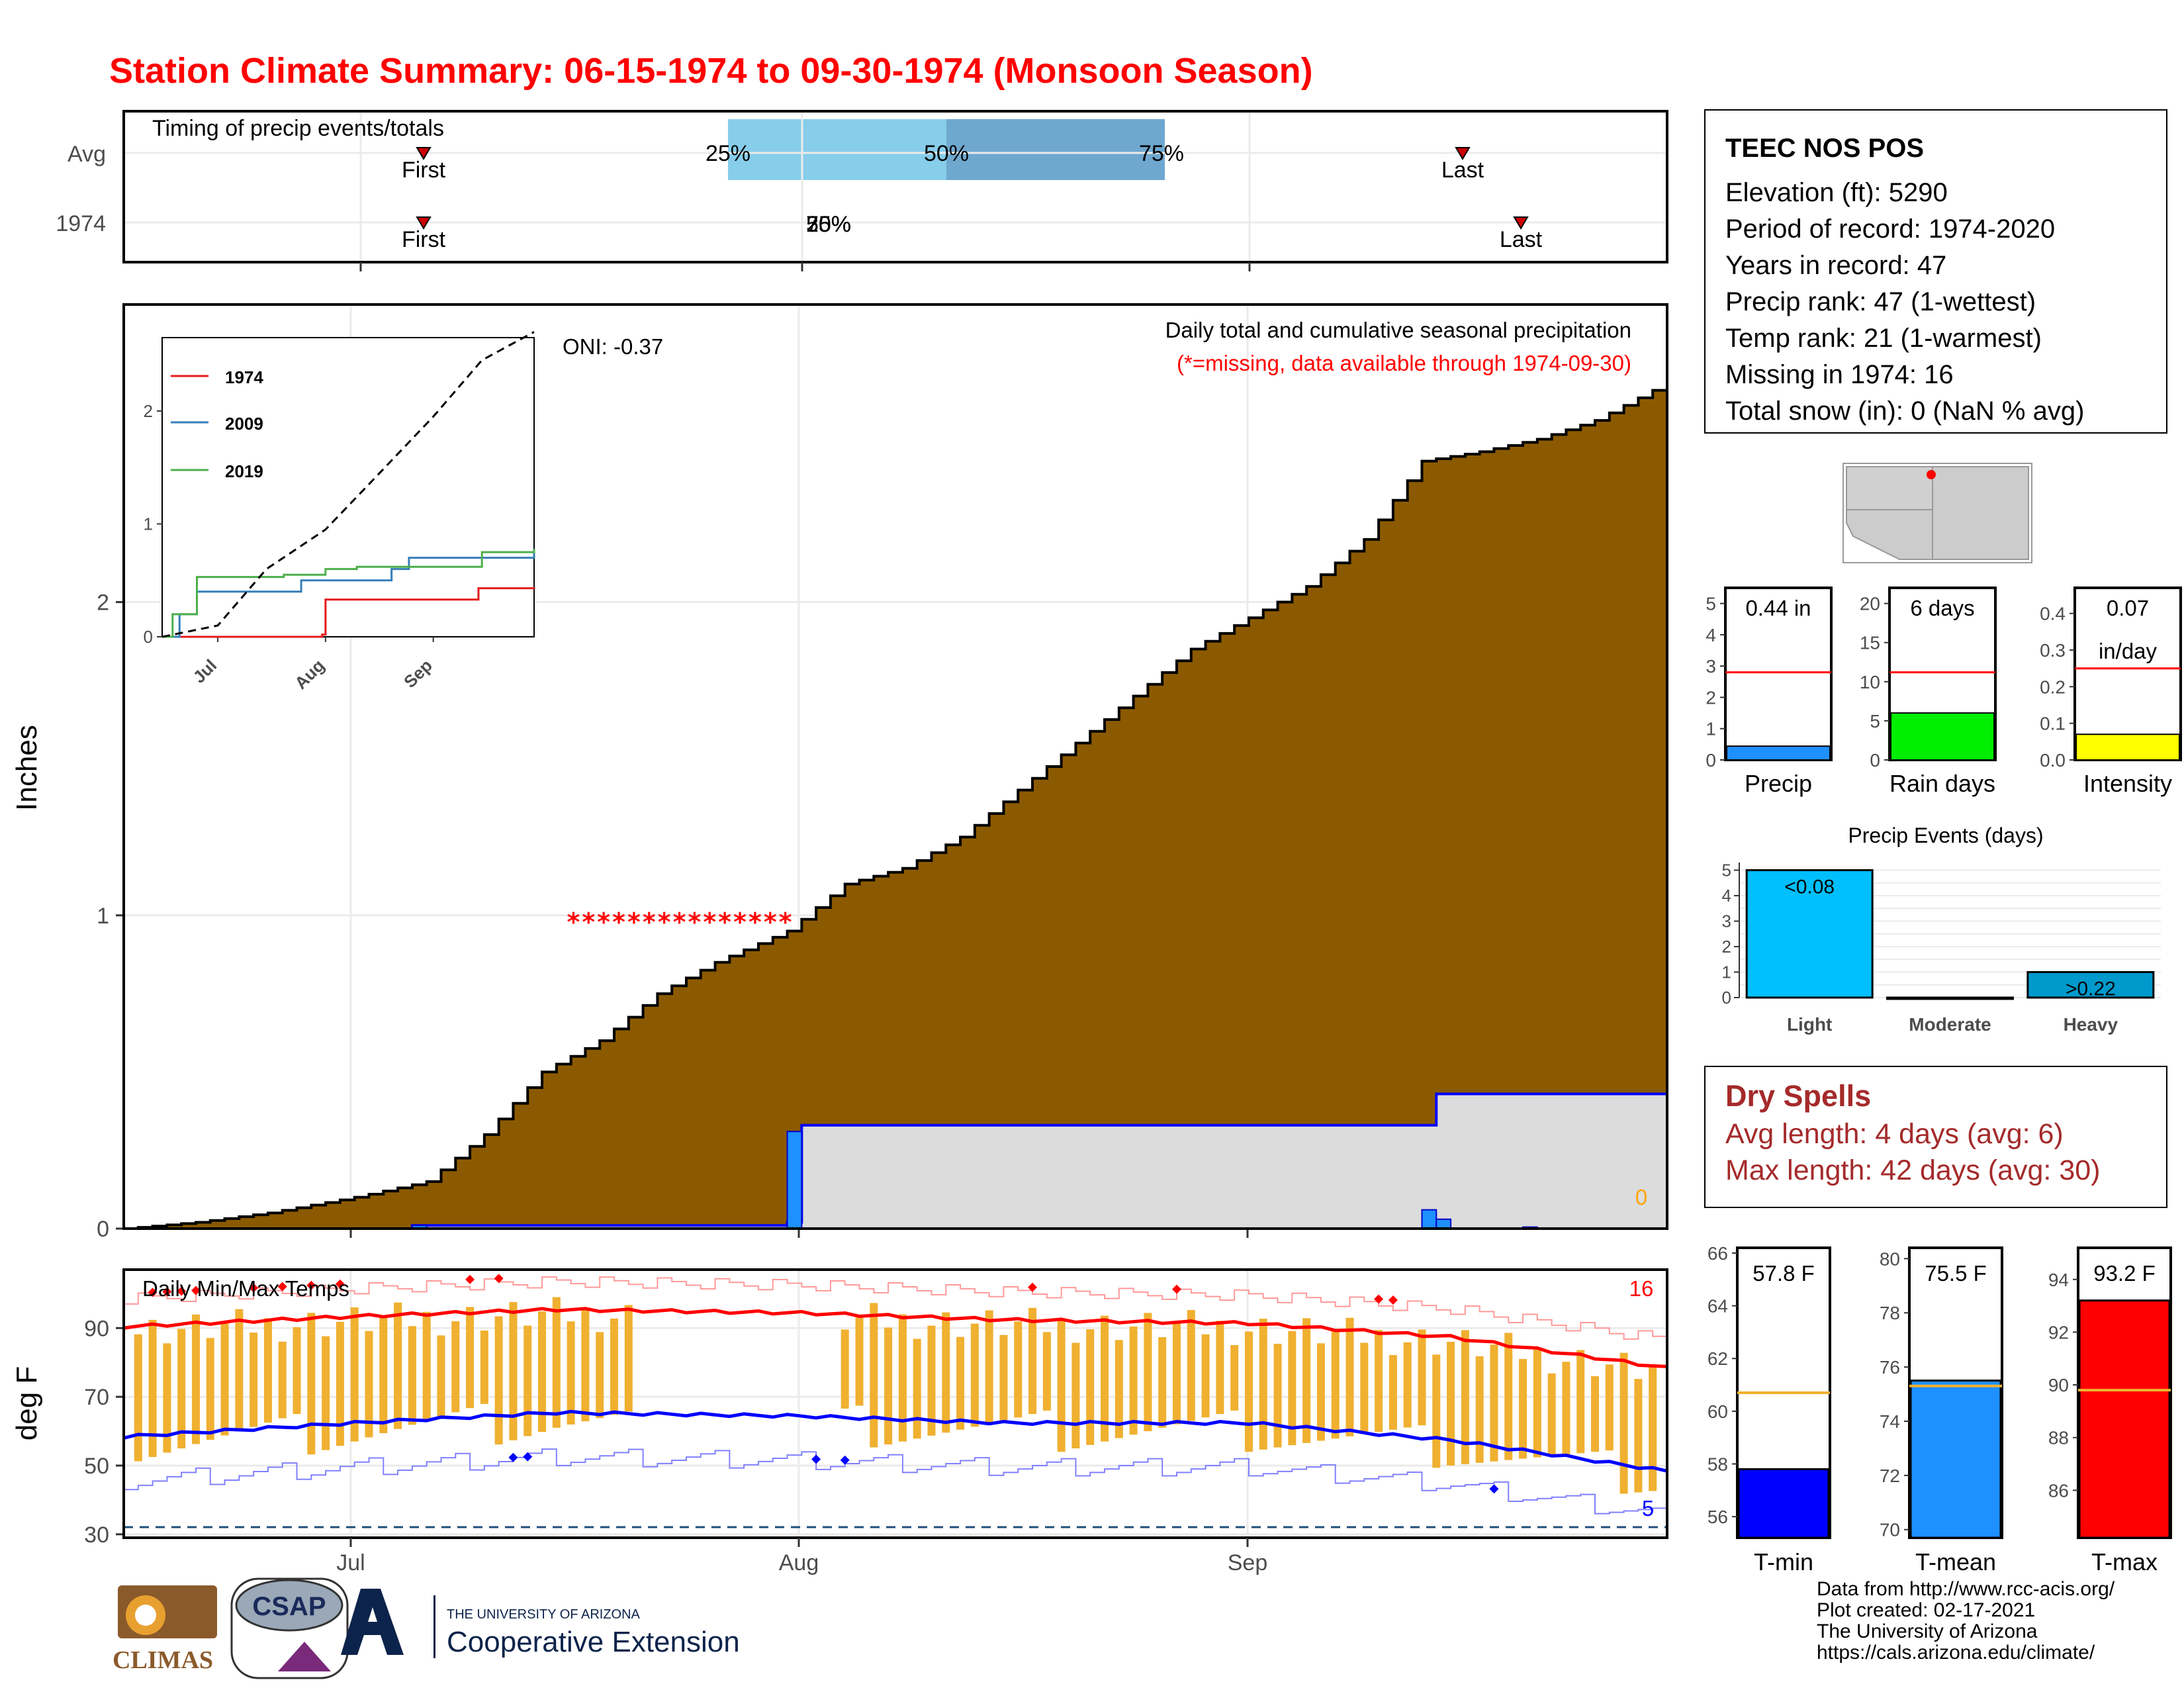  Describe the element at coordinates (2127, 783) in the screenshot. I see `summary-name-label: Intensity` at that location.